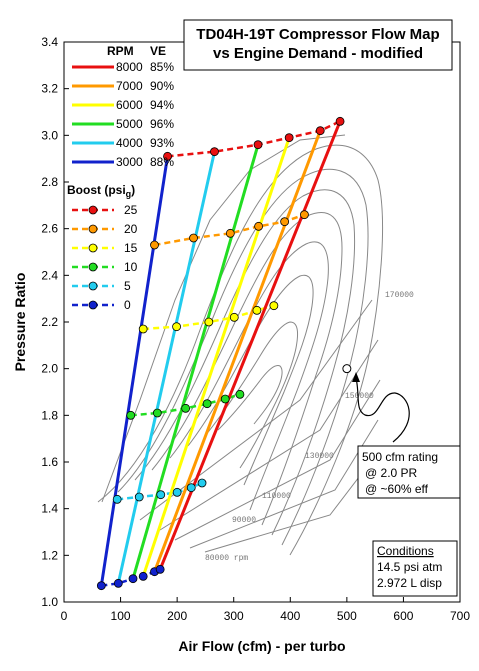  I want to click on x-axis-title: Air Flow (cfm) - per turbo, so click(261, 646).